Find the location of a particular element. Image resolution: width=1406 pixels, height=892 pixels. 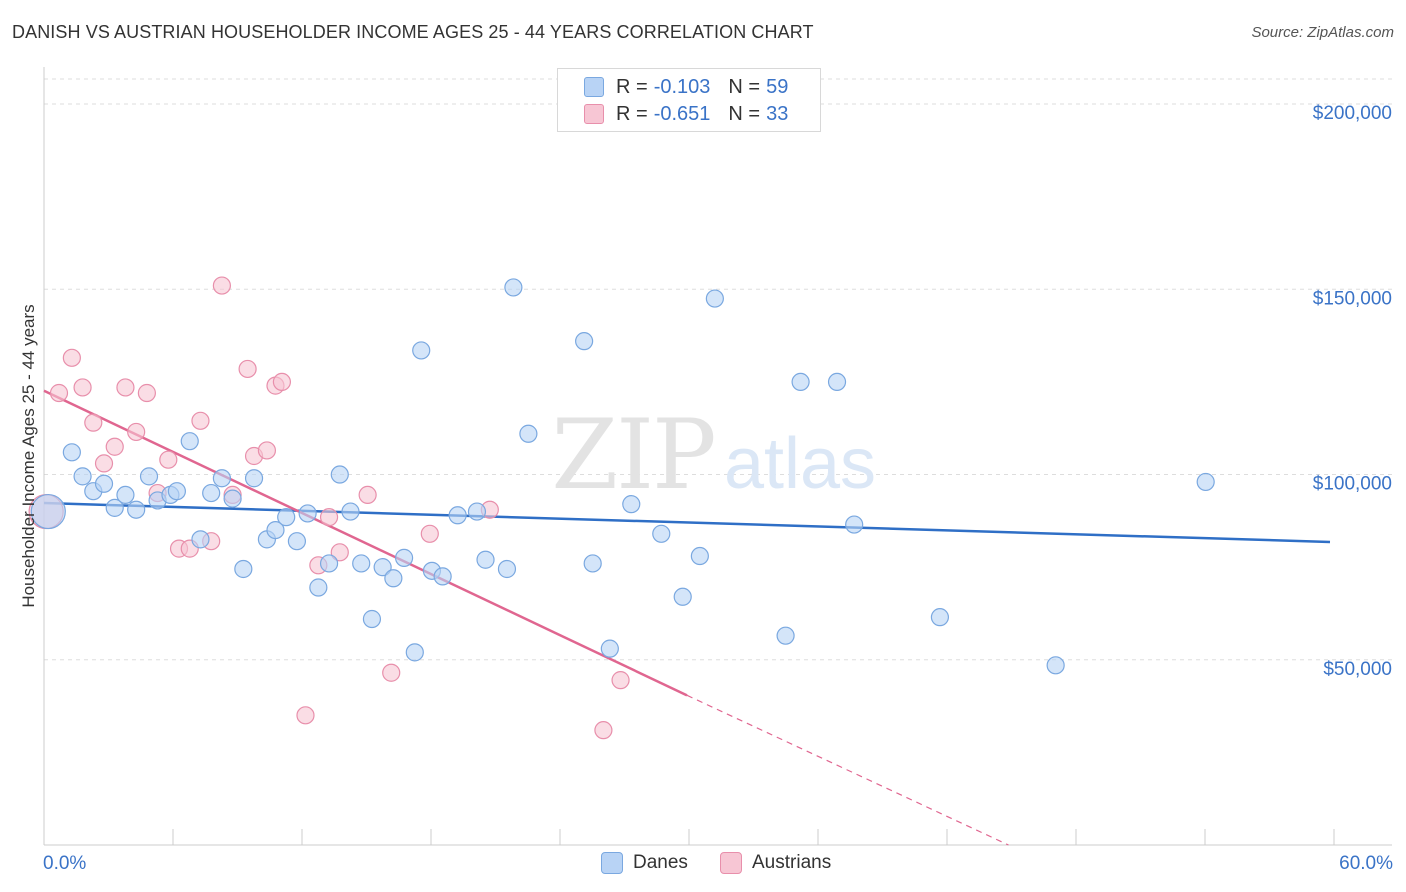

legend-r-value: -0.103 is located at coordinates (682, 86).